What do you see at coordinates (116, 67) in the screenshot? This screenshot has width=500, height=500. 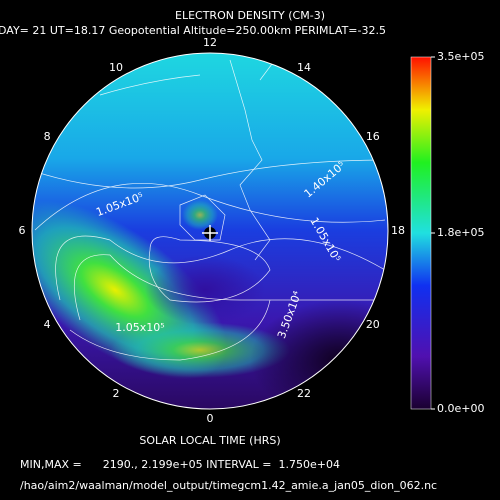 I see `clock-label: 10` at bounding box center [116, 67].